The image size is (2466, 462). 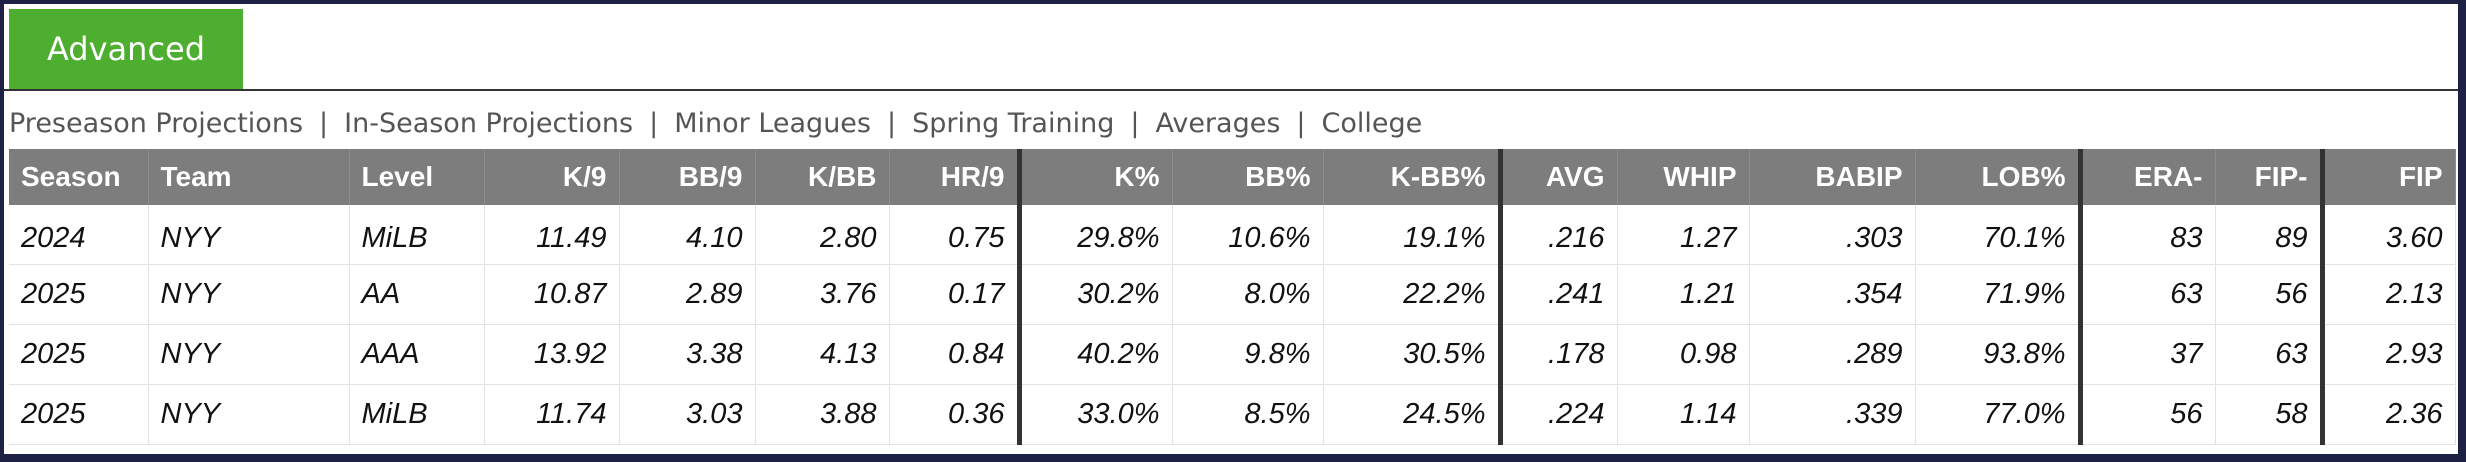 I want to click on cell-avg: .178, so click(x=1559, y=354).